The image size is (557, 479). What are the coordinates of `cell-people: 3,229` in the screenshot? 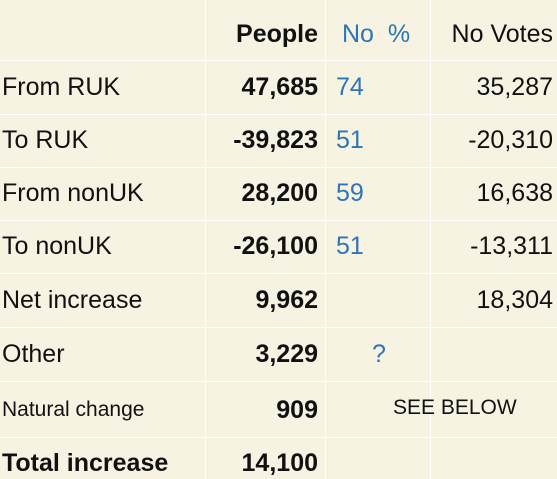 It's located at (286, 354).